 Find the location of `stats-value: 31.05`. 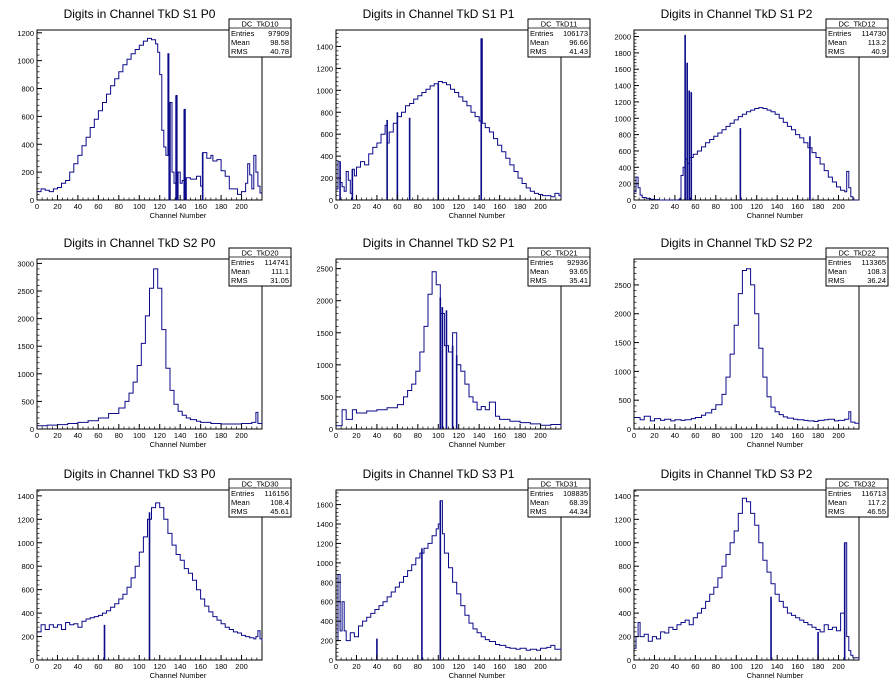

stats-value: 31.05 is located at coordinates (279, 280).